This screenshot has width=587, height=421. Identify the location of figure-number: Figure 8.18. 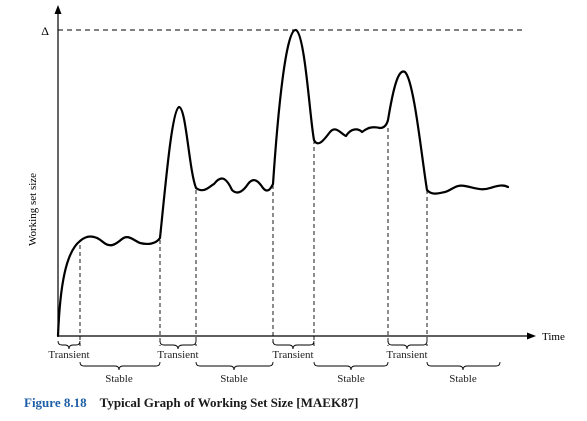
(55, 402).